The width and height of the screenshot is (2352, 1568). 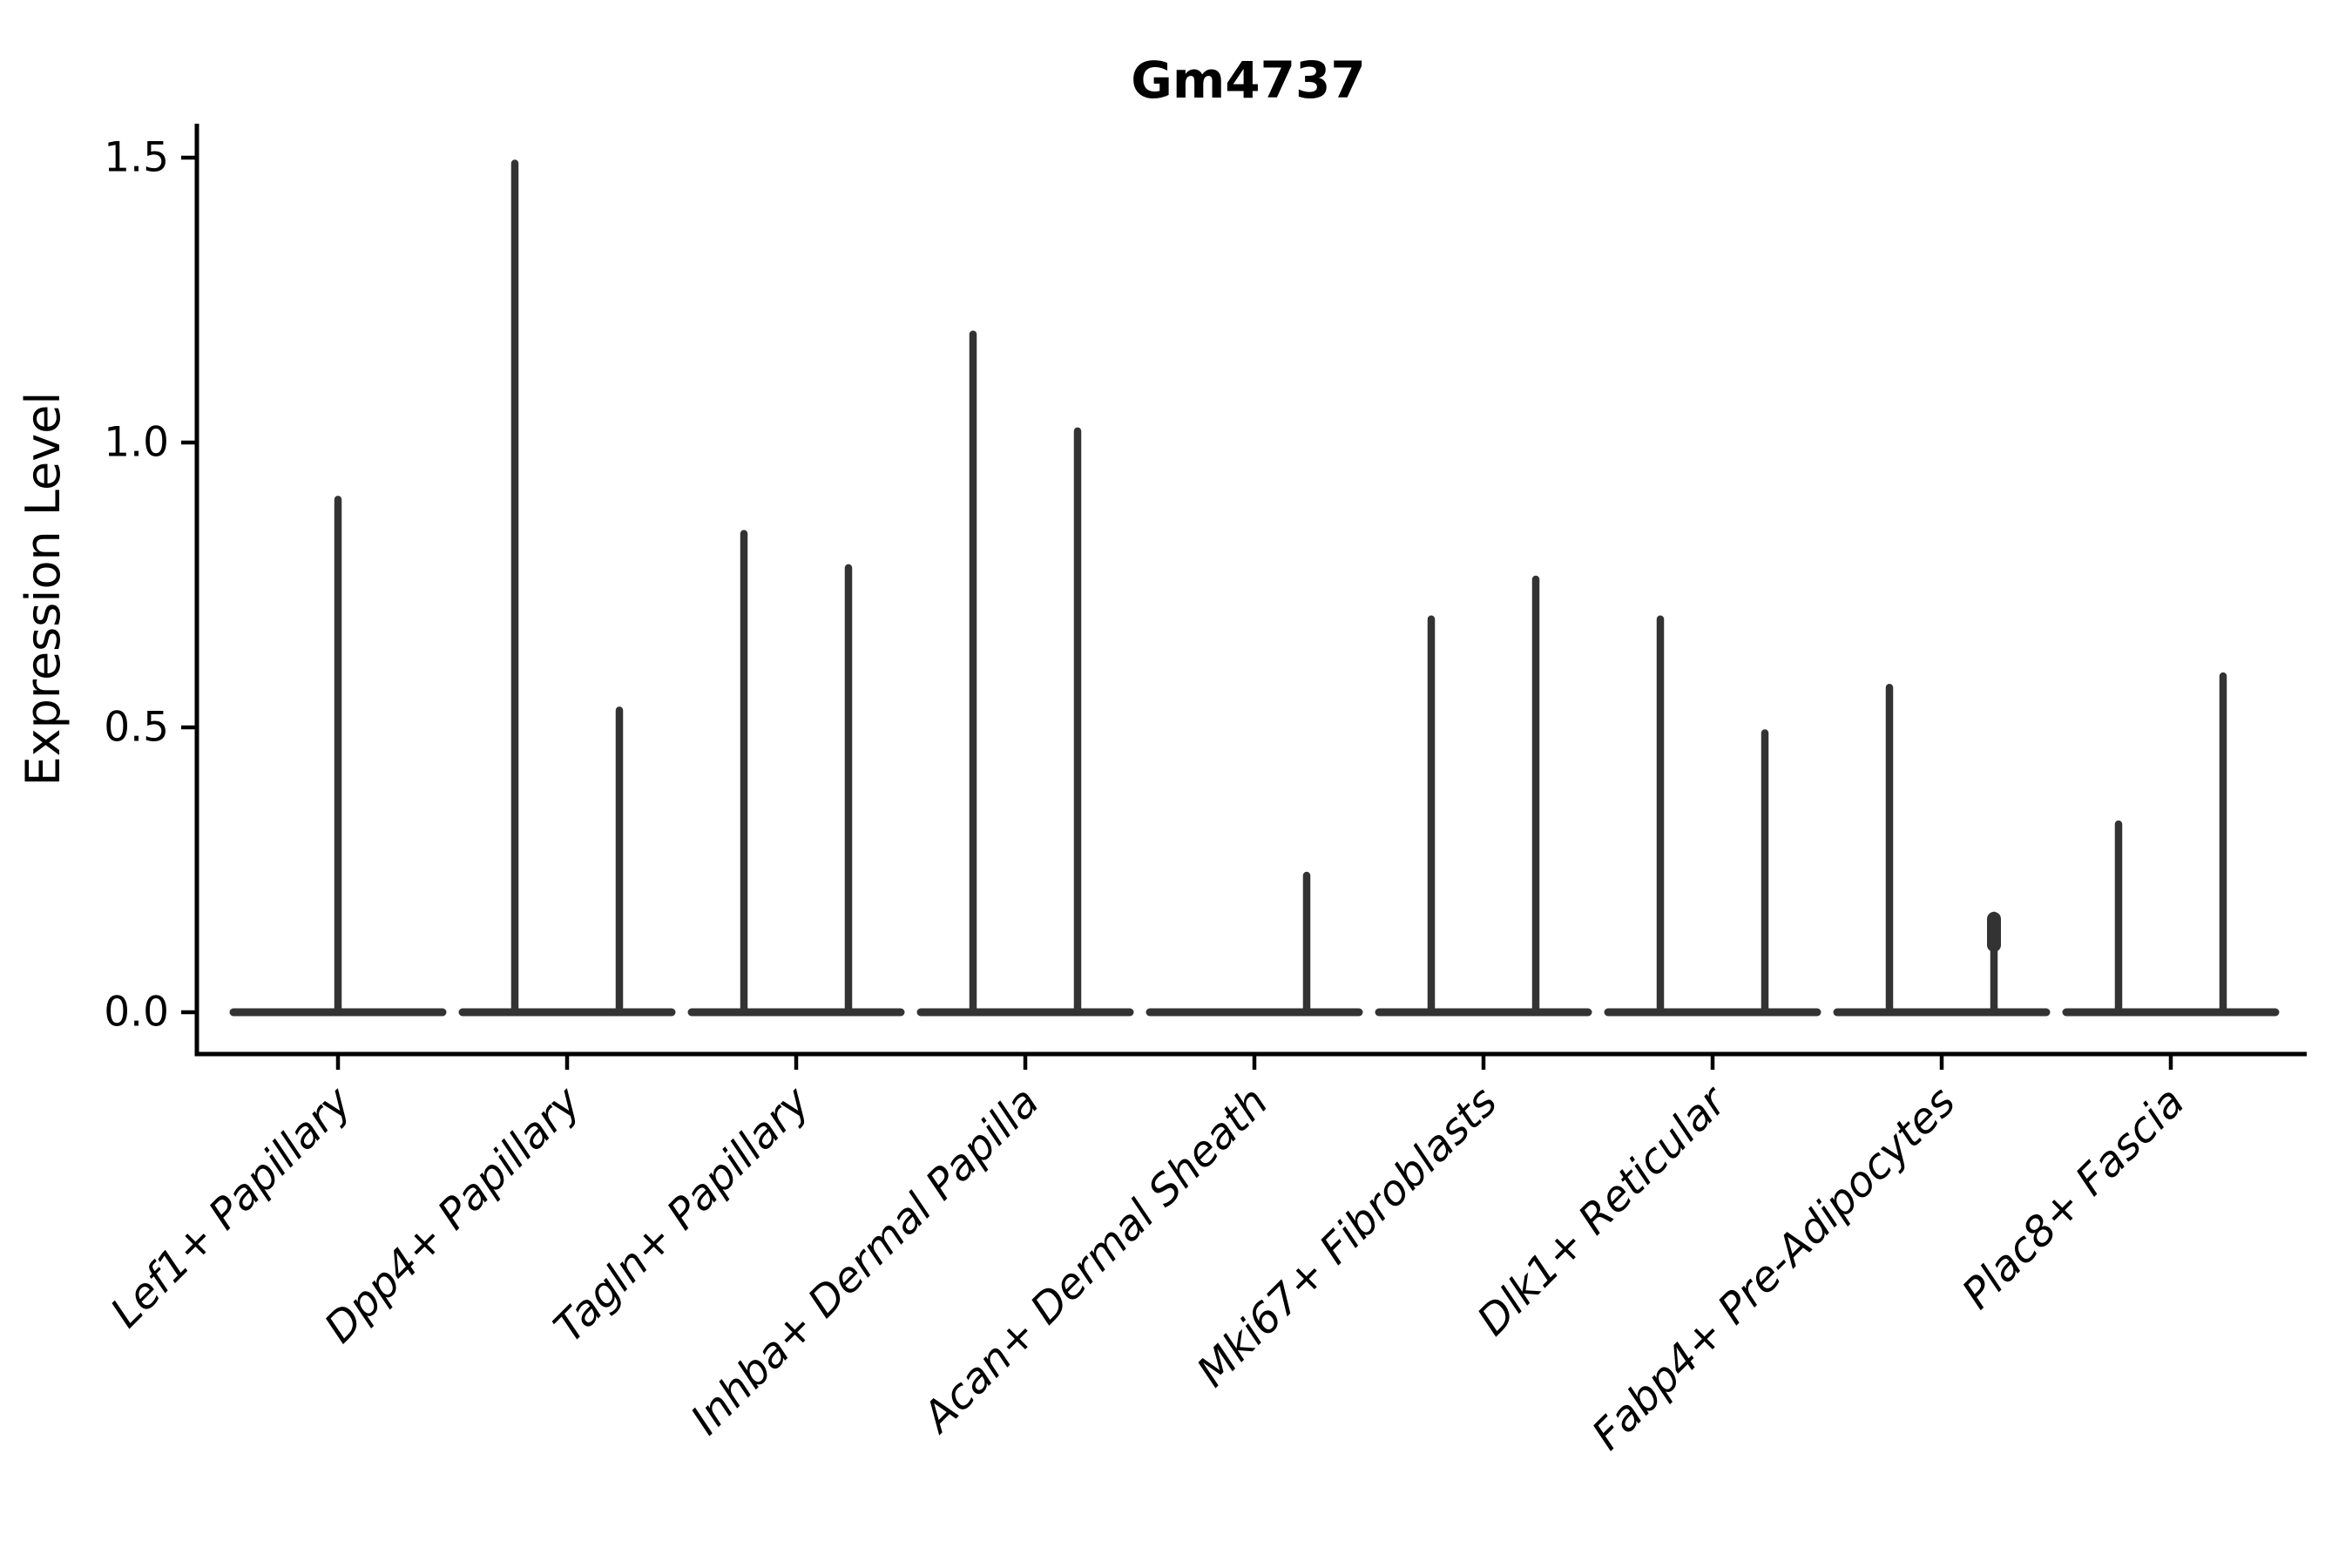 What do you see at coordinates (682, 1214) in the screenshot?
I see `x-tick-label: Tagln+ Papillary` at bounding box center [682, 1214].